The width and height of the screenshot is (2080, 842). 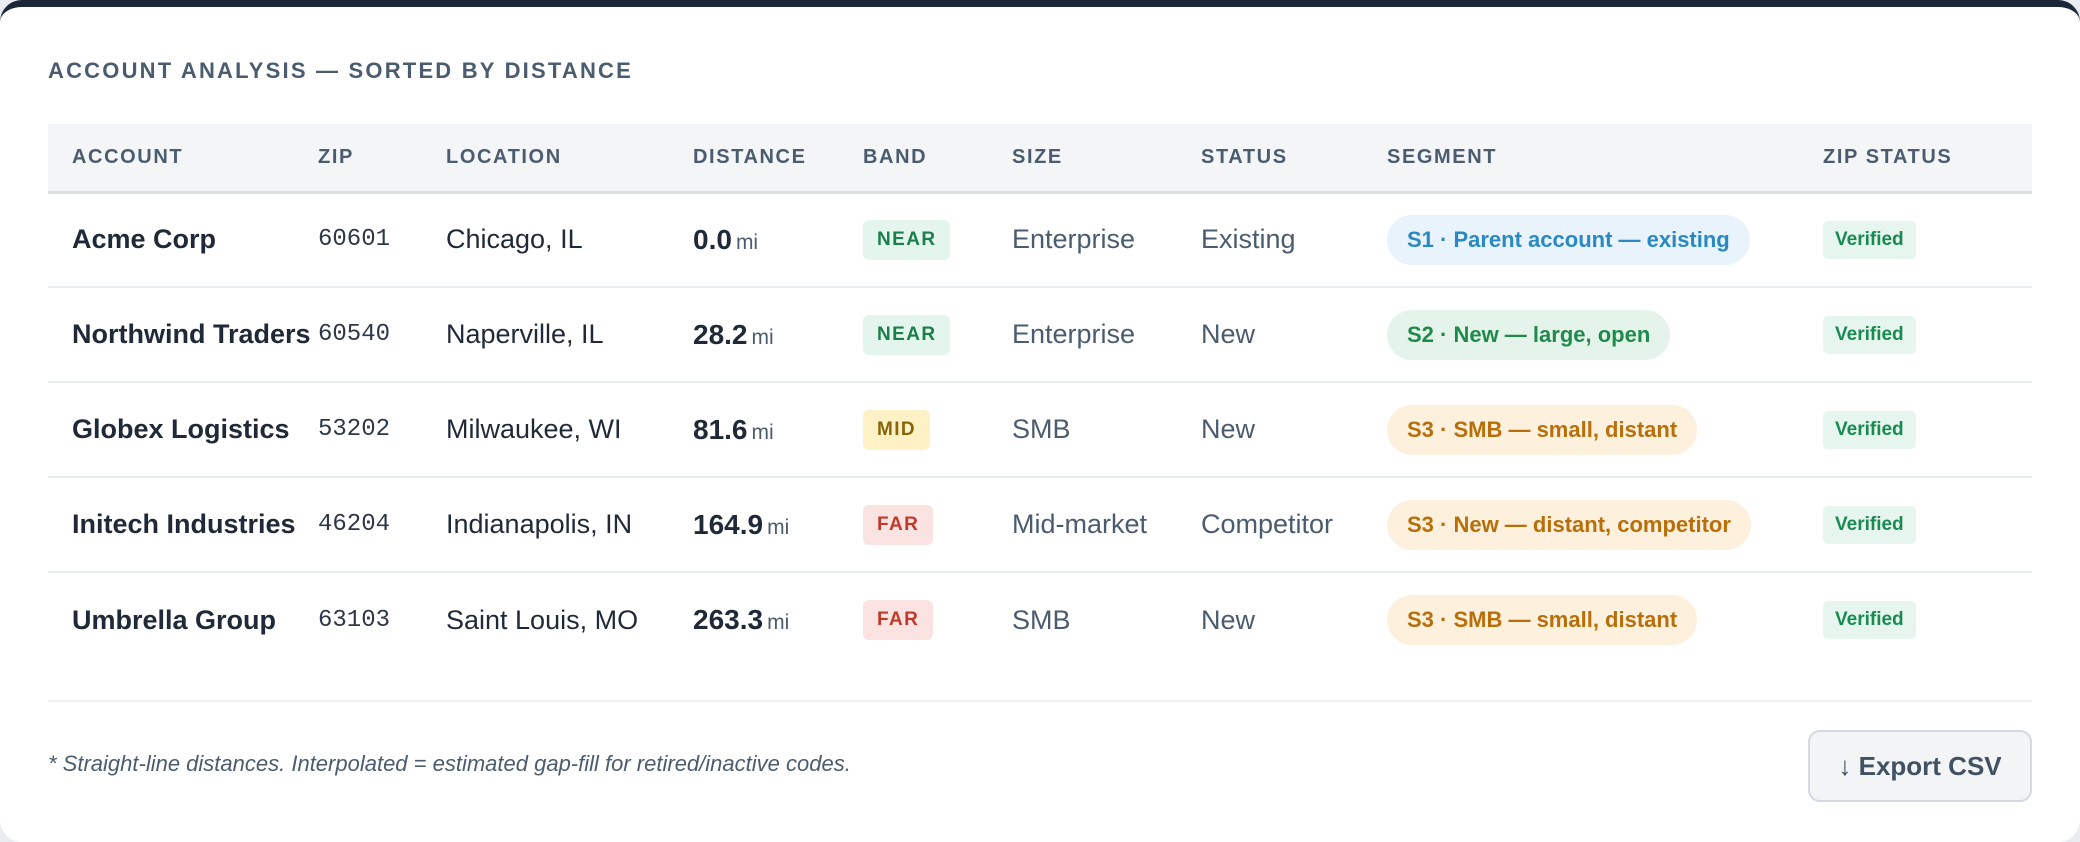 I want to click on distance-cell: 263.3 mi, so click(x=754, y=619).